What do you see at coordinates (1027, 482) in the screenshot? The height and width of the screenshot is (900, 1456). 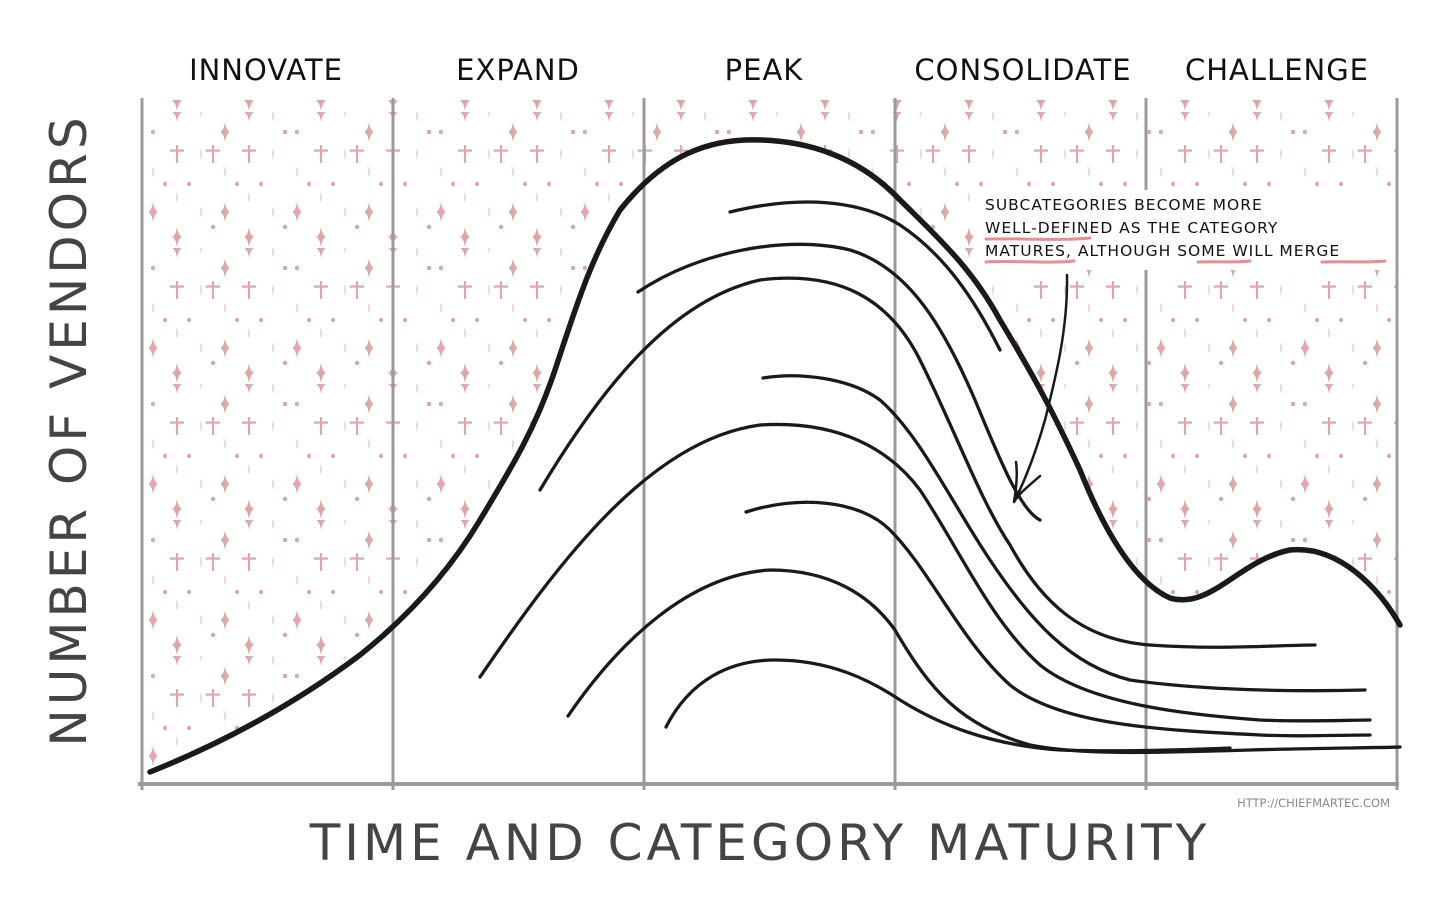 I see `annotation-arrowhead` at bounding box center [1027, 482].